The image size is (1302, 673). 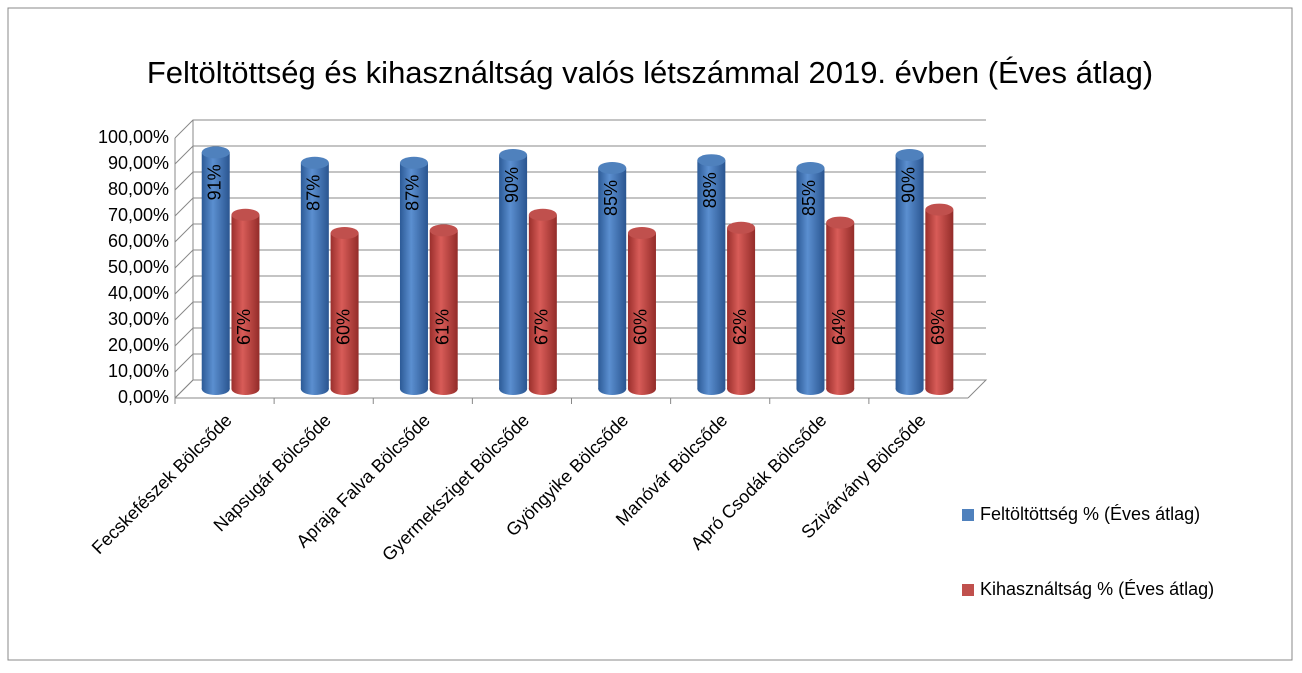 What do you see at coordinates (1090, 514) in the screenshot?
I see `legend-label: Feltöltöttség % (Éves átlag)` at bounding box center [1090, 514].